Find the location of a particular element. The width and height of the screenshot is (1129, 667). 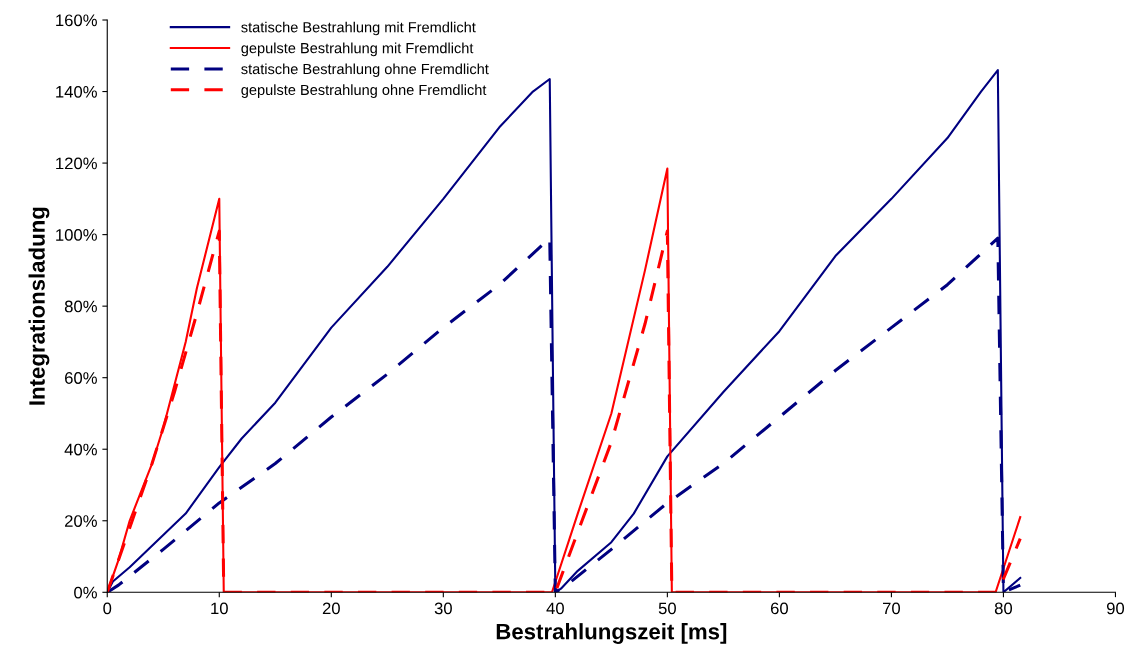

y-tick-label: 100% is located at coordinates (76, 235).